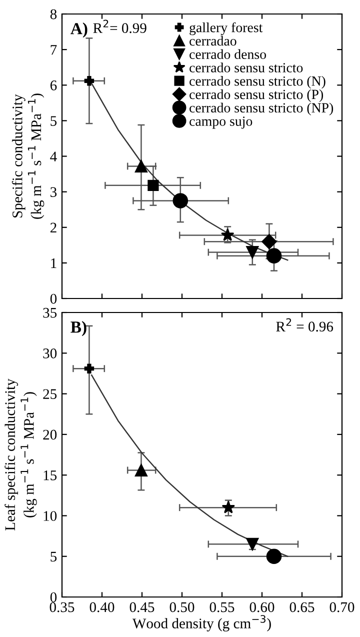 Image resolution: width=360 pixels, height=637 pixels. What do you see at coordinates (119, 27) in the screenshot?
I see `annotation: R$^{2}$= 0.99` at bounding box center [119, 27].